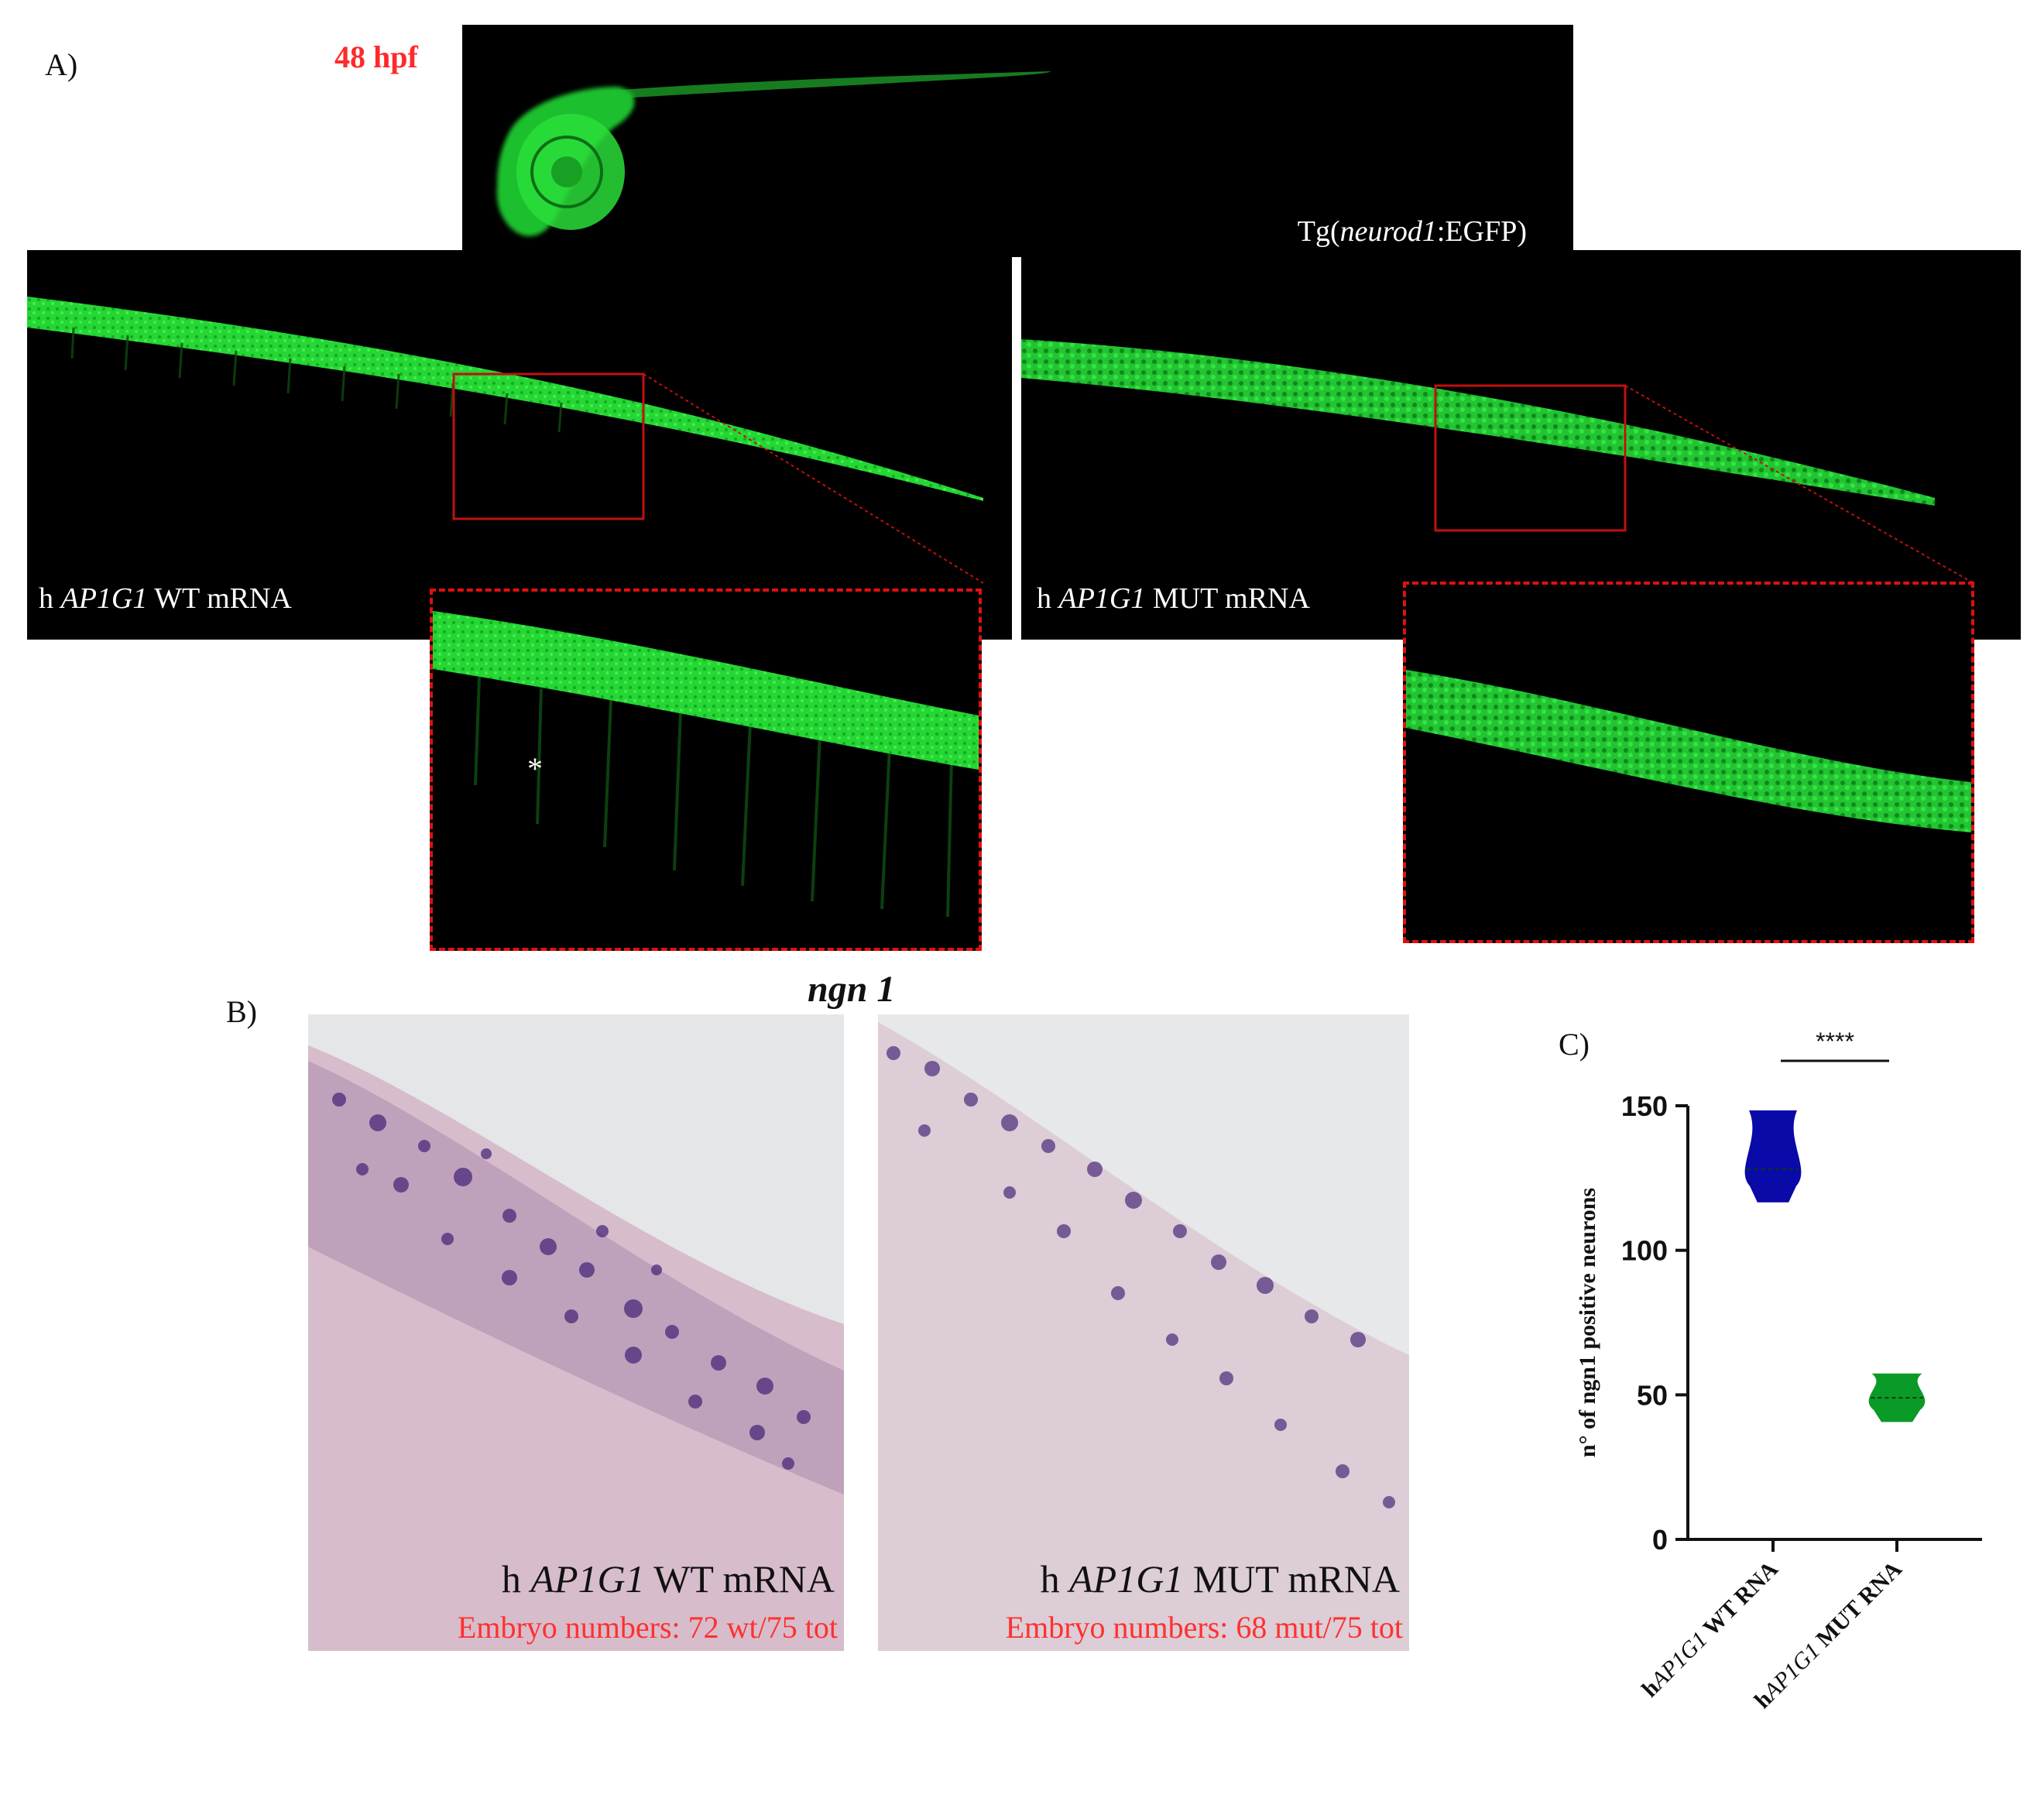 Image resolution: width=2044 pixels, height=1805 pixels. What do you see at coordinates (242, 1011) in the screenshot?
I see `panel-b-letter: B)` at bounding box center [242, 1011].